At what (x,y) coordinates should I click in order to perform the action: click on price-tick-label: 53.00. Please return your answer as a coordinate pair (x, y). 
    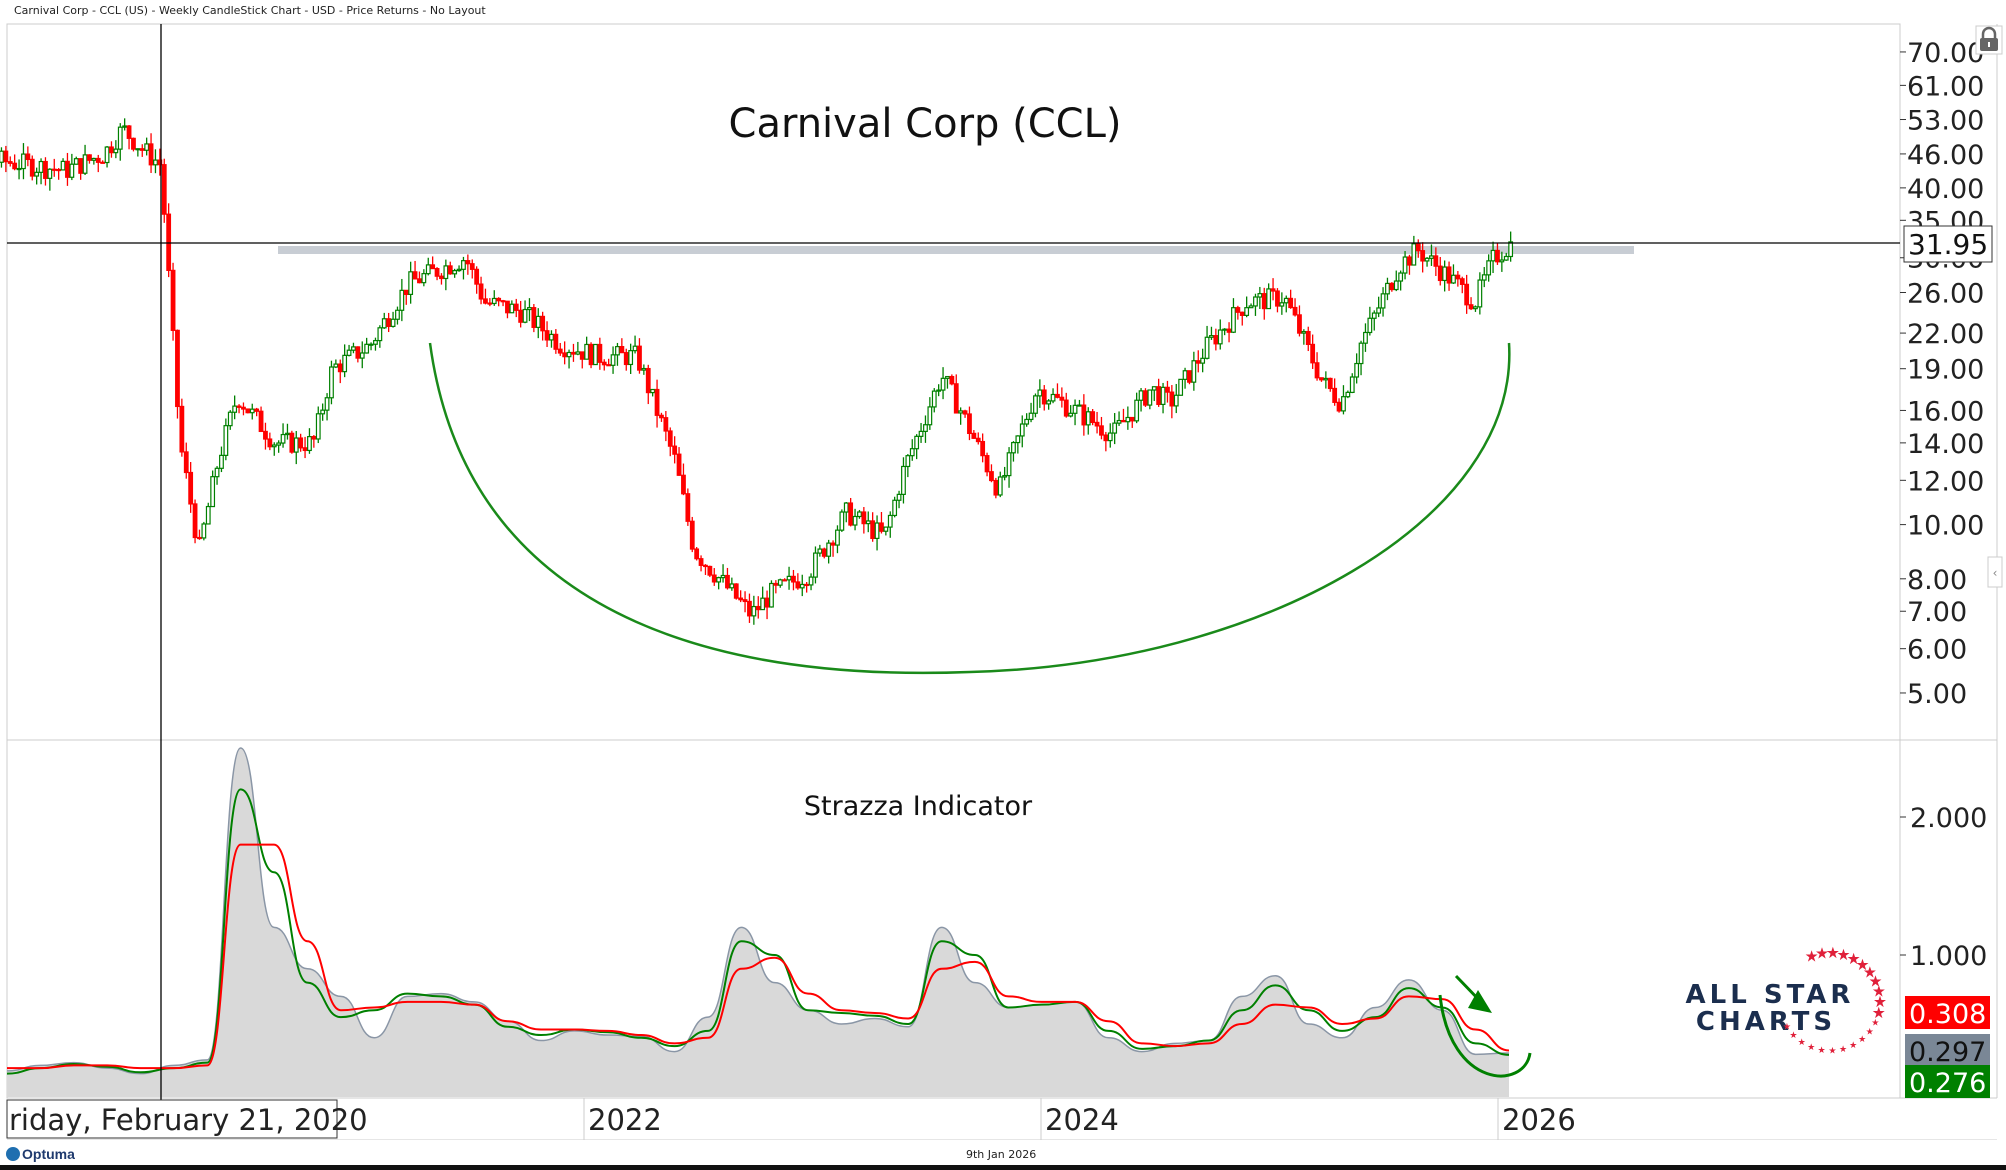
    Looking at the image, I should click on (1945, 121).